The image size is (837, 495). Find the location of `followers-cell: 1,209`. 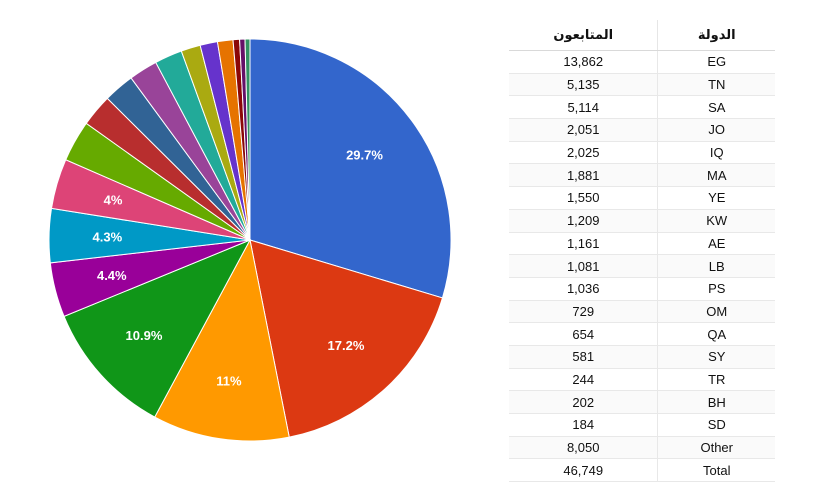

followers-cell: 1,209 is located at coordinates (584, 221).